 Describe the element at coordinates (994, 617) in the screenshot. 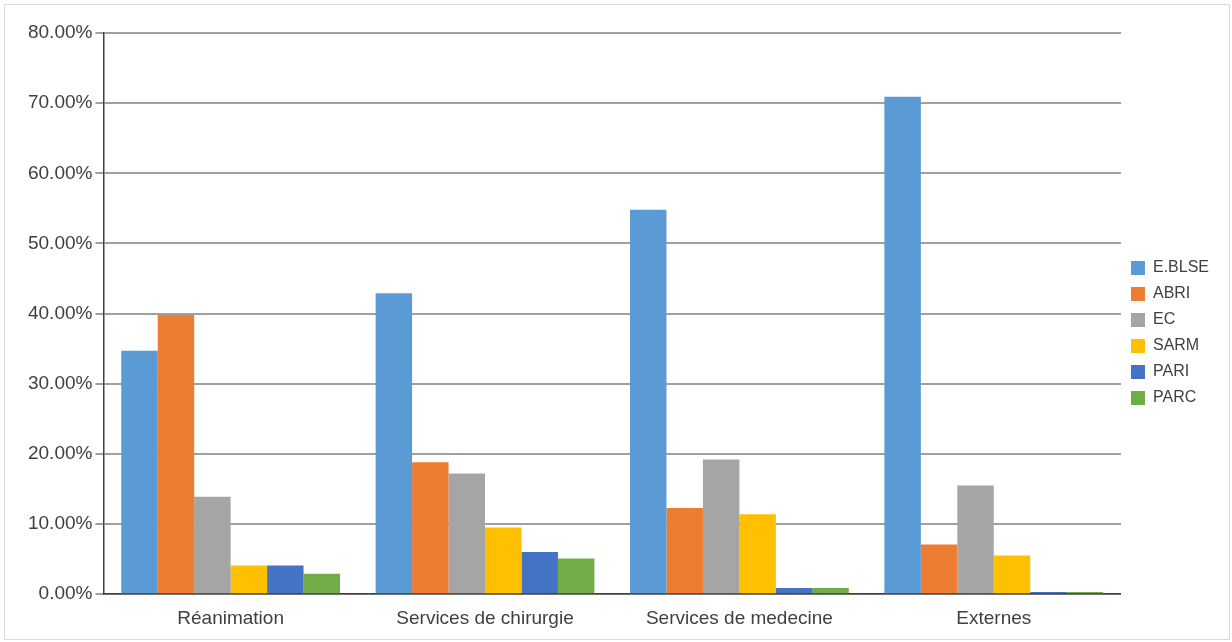

I see `x-tick-label: Externes` at that location.